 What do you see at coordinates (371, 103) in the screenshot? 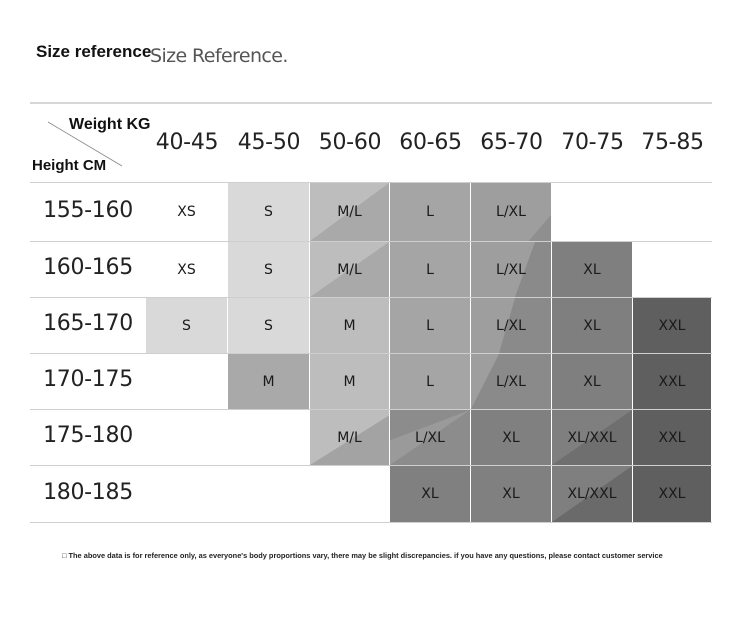
I see `top-divider` at bounding box center [371, 103].